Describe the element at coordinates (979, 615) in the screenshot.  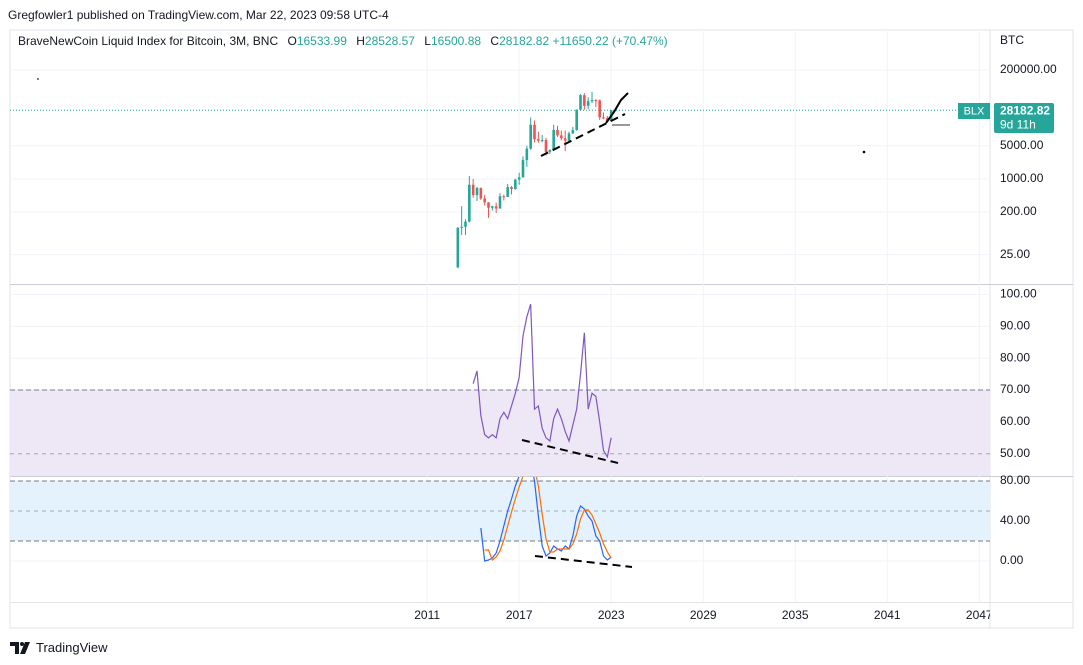
I see `x-tick-label: 2047` at that location.